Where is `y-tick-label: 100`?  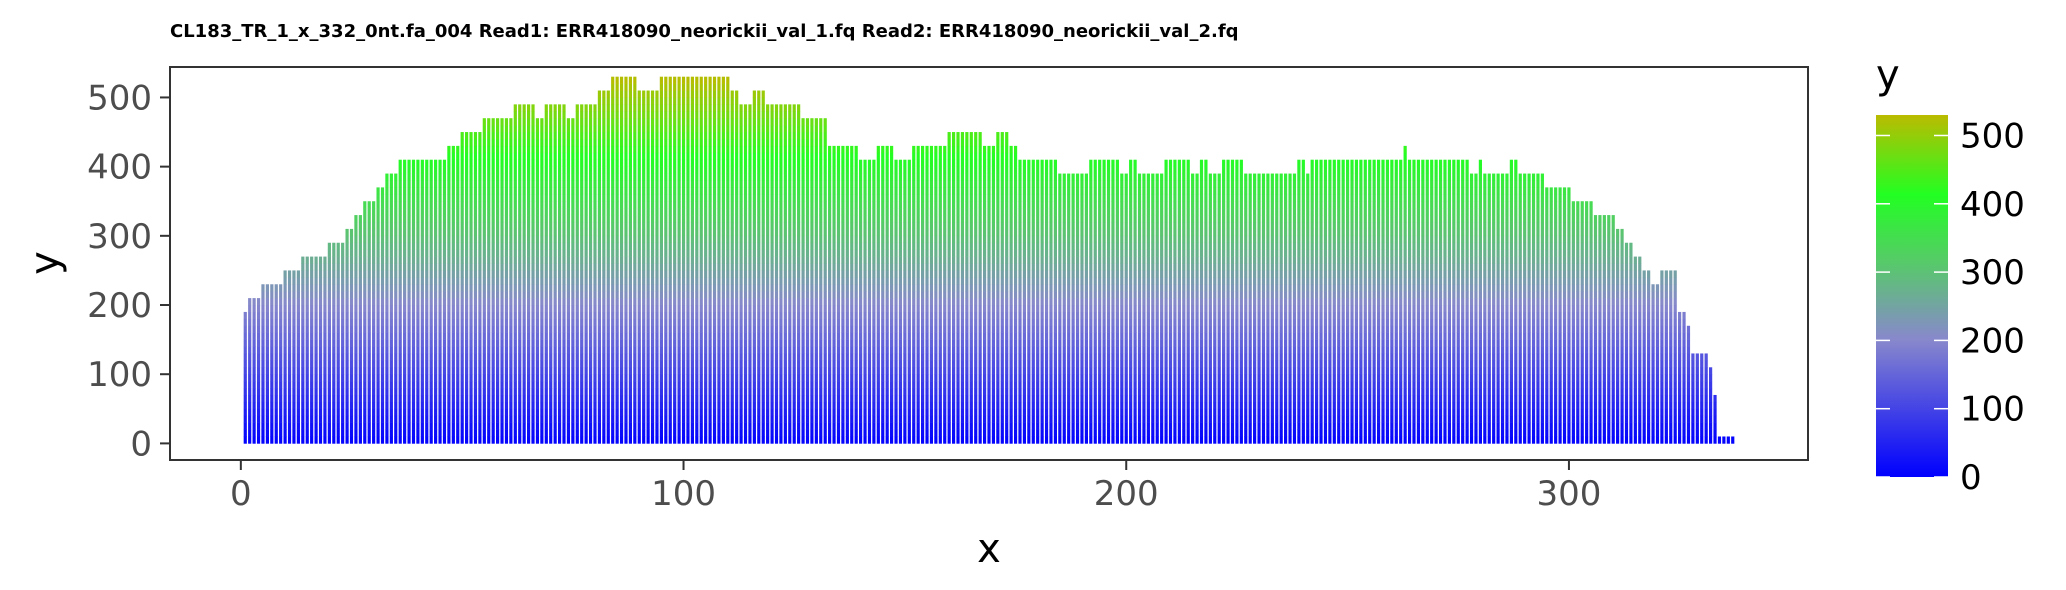
y-tick-label: 100 is located at coordinates (119, 375).